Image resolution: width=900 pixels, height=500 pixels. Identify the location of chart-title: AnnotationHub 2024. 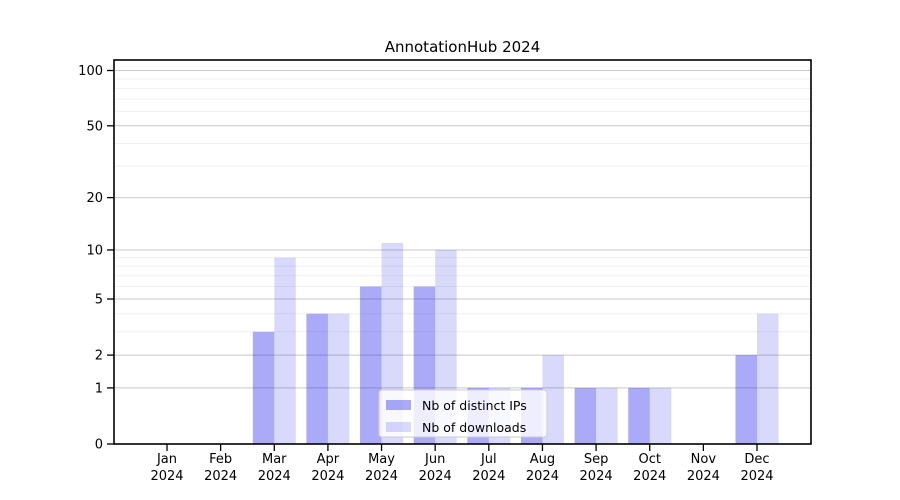
(463, 47).